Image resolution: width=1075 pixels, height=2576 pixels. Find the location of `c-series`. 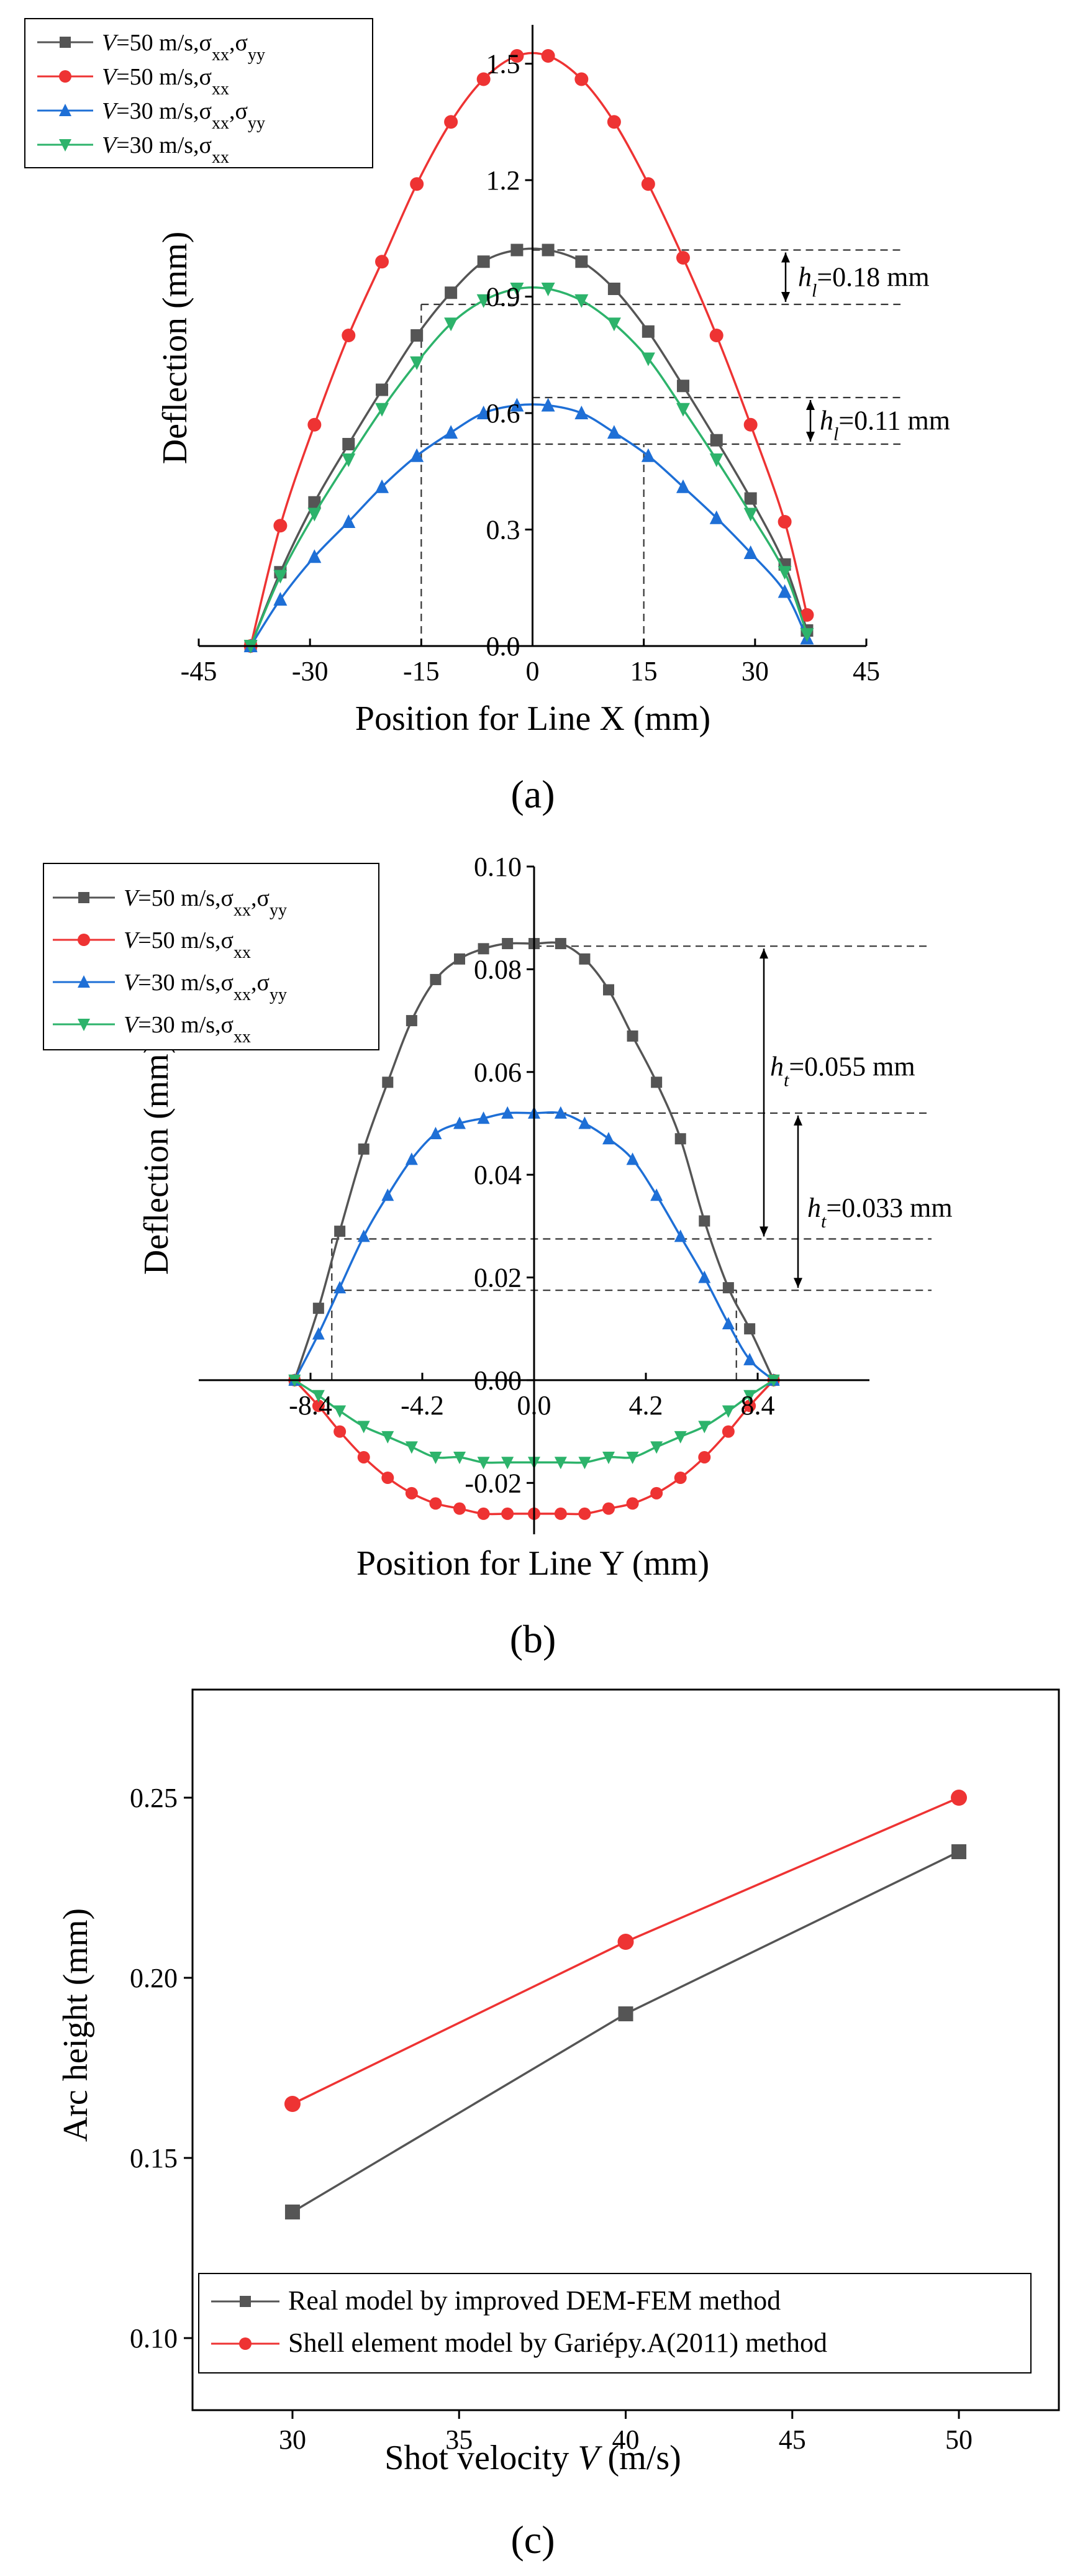

c-series is located at coordinates (626, 2004).